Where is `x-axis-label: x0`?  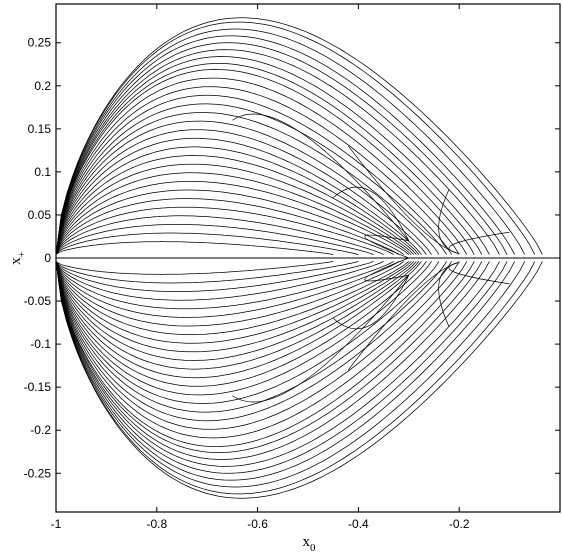
x-axis-label: x0 is located at coordinates (310, 544).